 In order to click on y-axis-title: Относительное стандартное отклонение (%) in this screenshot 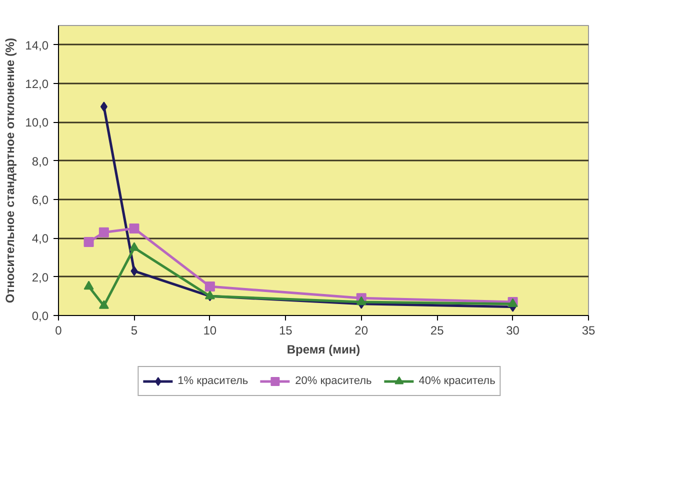, I will do `click(10, 171)`.